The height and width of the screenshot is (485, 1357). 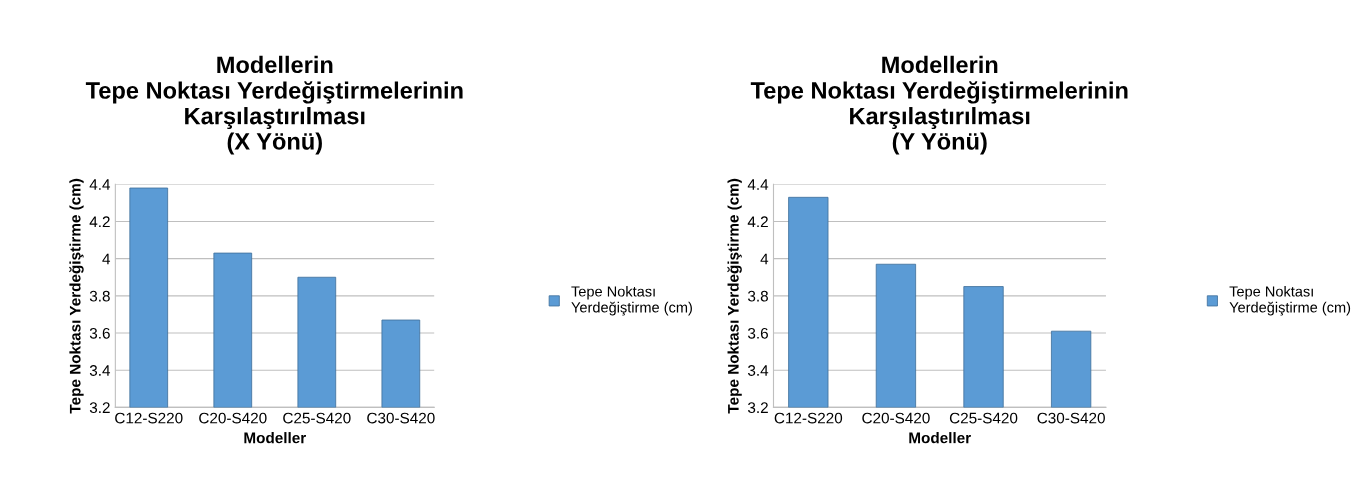 What do you see at coordinates (274, 105) in the screenshot?
I see `chart-title: Modellerin Tepe Noktası Yerdeğiştirmelerinin Karşılaştırılması (X Yönü)` at bounding box center [274, 105].